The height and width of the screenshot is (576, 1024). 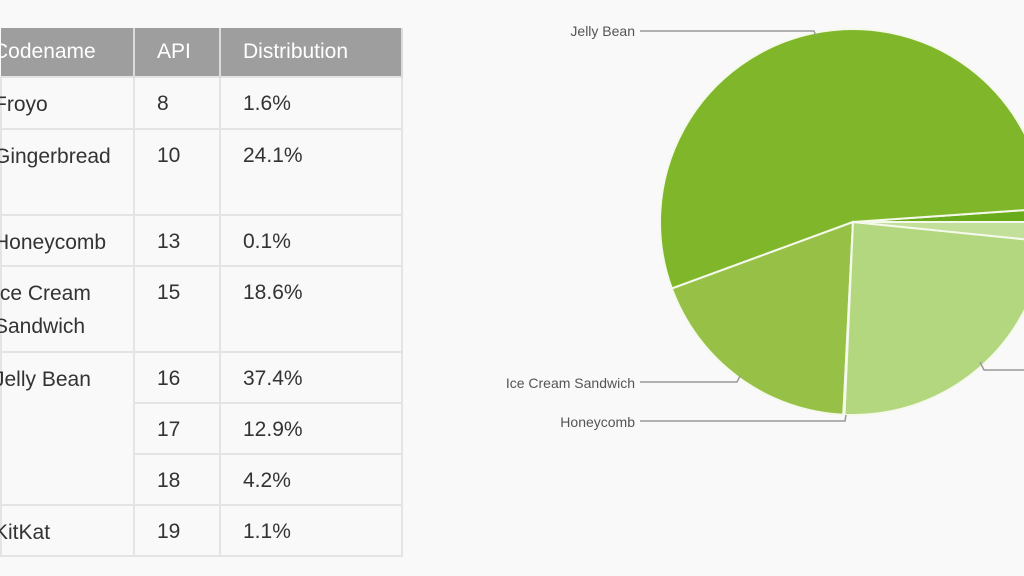 What do you see at coordinates (55, 156) in the screenshot?
I see `codename-cell: Gingerbread` at bounding box center [55, 156].